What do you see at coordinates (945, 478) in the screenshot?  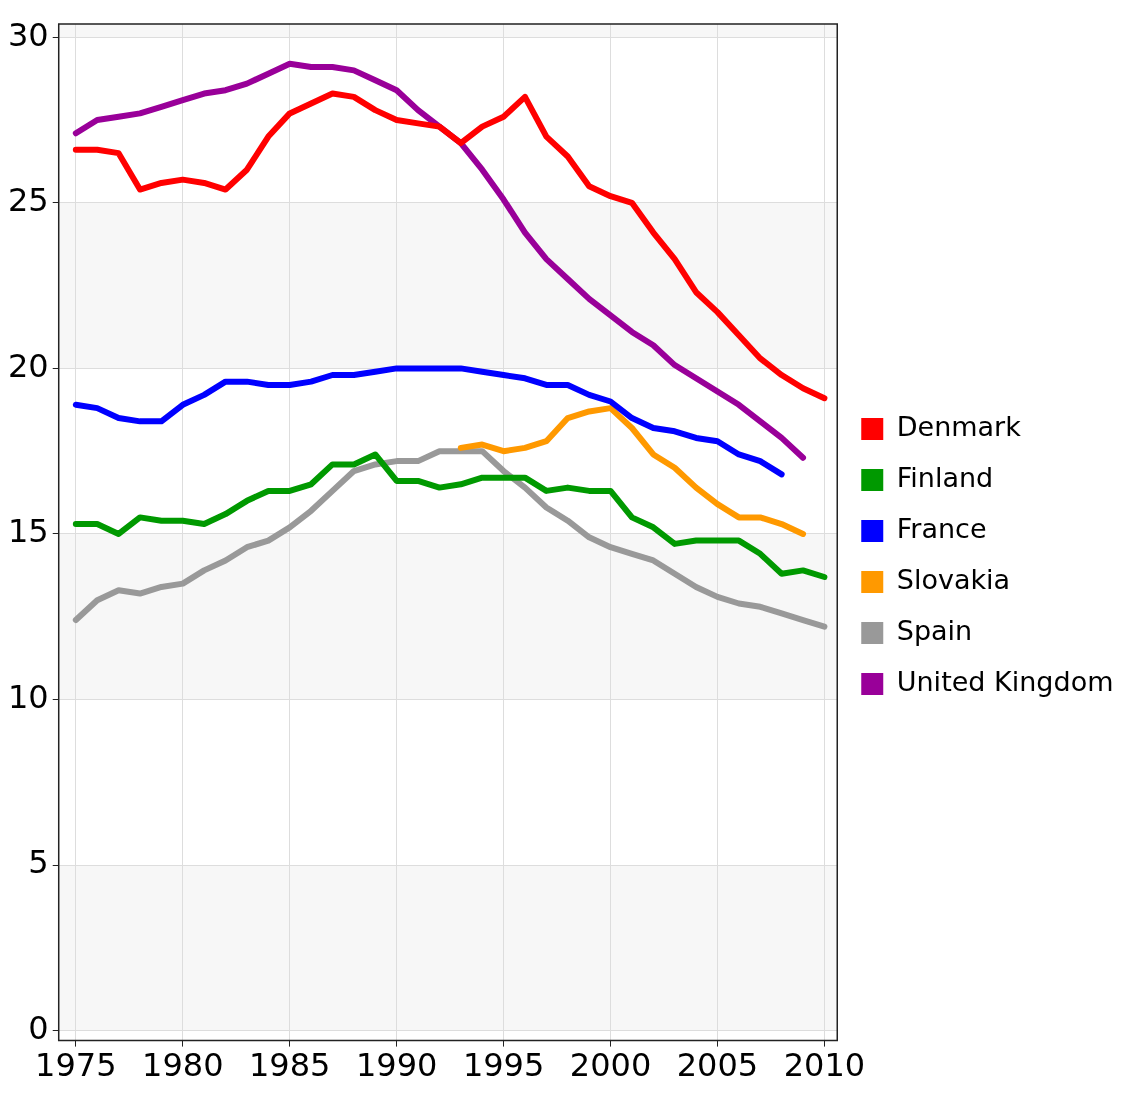 I see `legend-label: Finland` at bounding box center [945, 478].